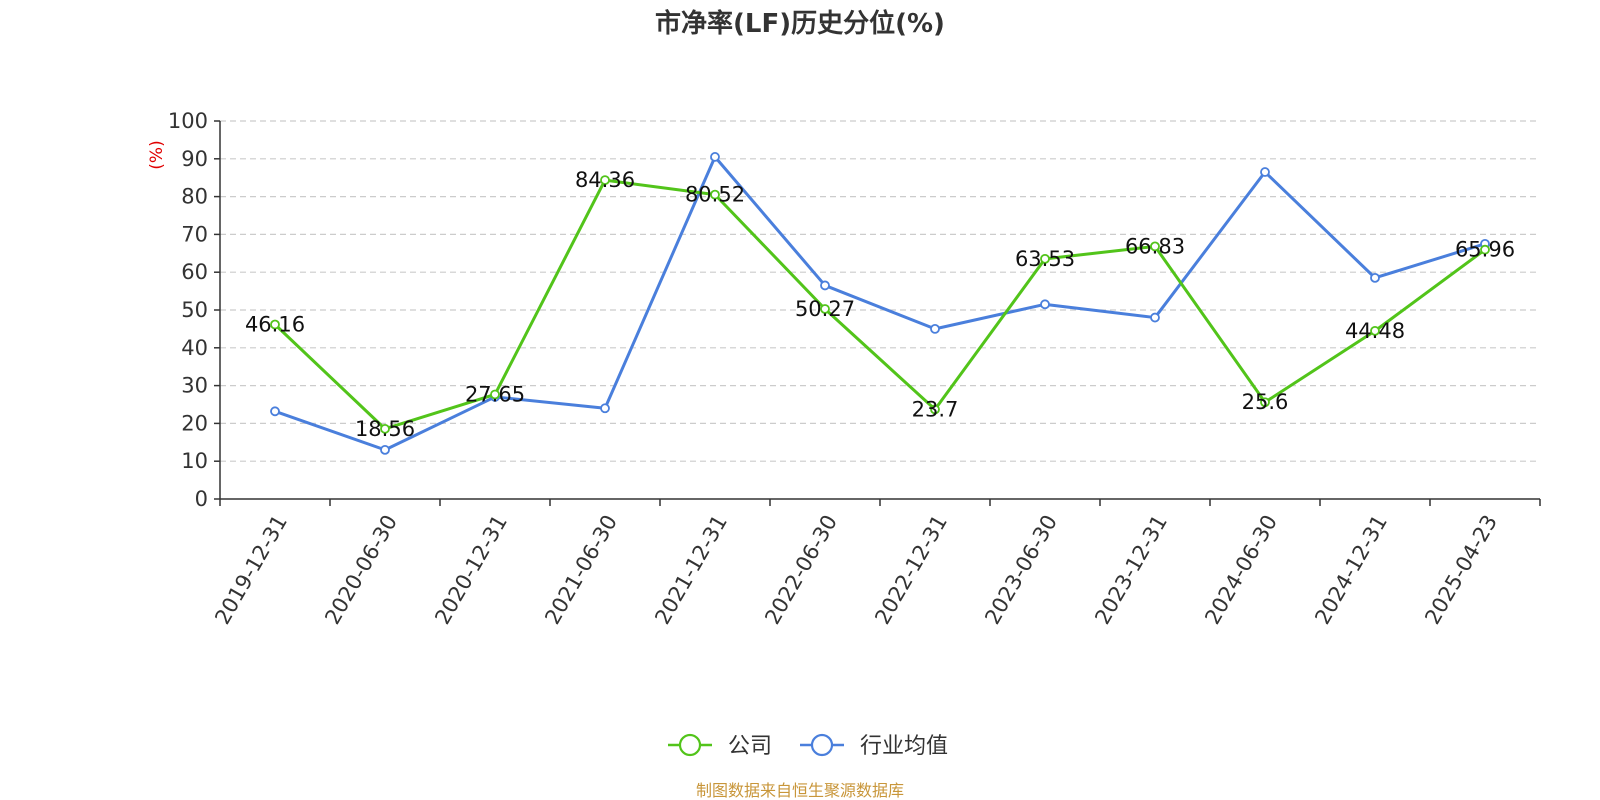 The width and height of the screenshot is (1600, 800). I want to click on data-label: 46.16, so click(275, 325).